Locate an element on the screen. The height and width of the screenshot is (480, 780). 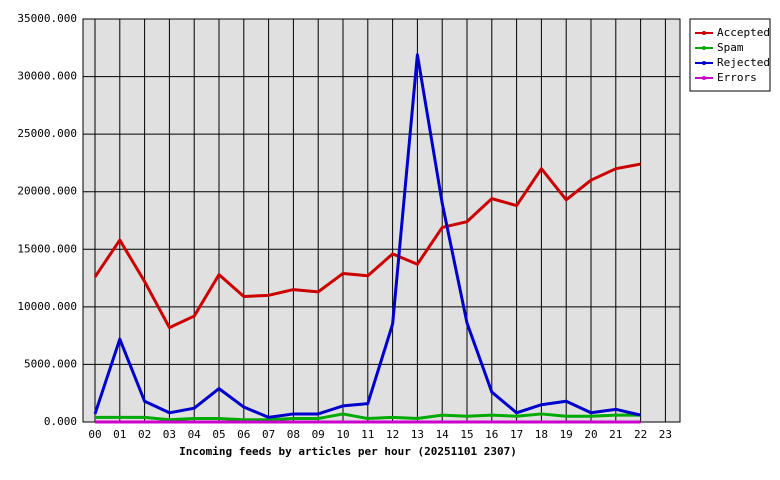
x-tick-label: 14 is located at coordinates (443, 434).